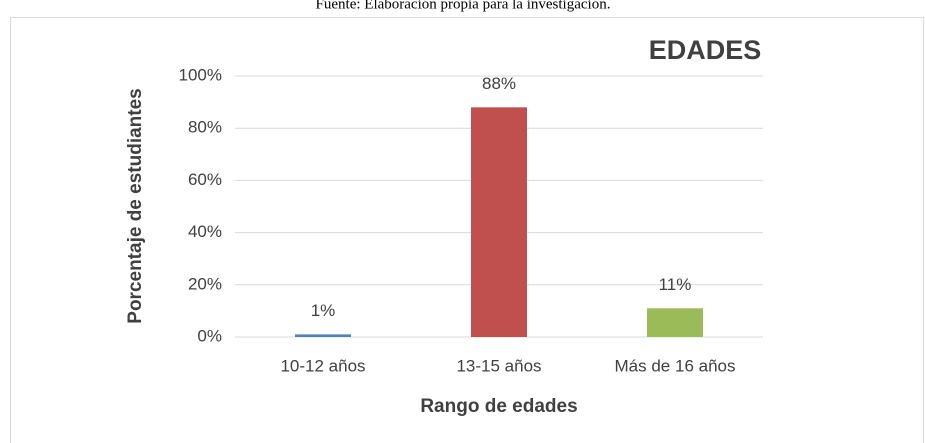  What do you see at coordinates (205, 231) in the screenshot?
I see `y-tick-label: 40%` at bounding box center [205, 231].